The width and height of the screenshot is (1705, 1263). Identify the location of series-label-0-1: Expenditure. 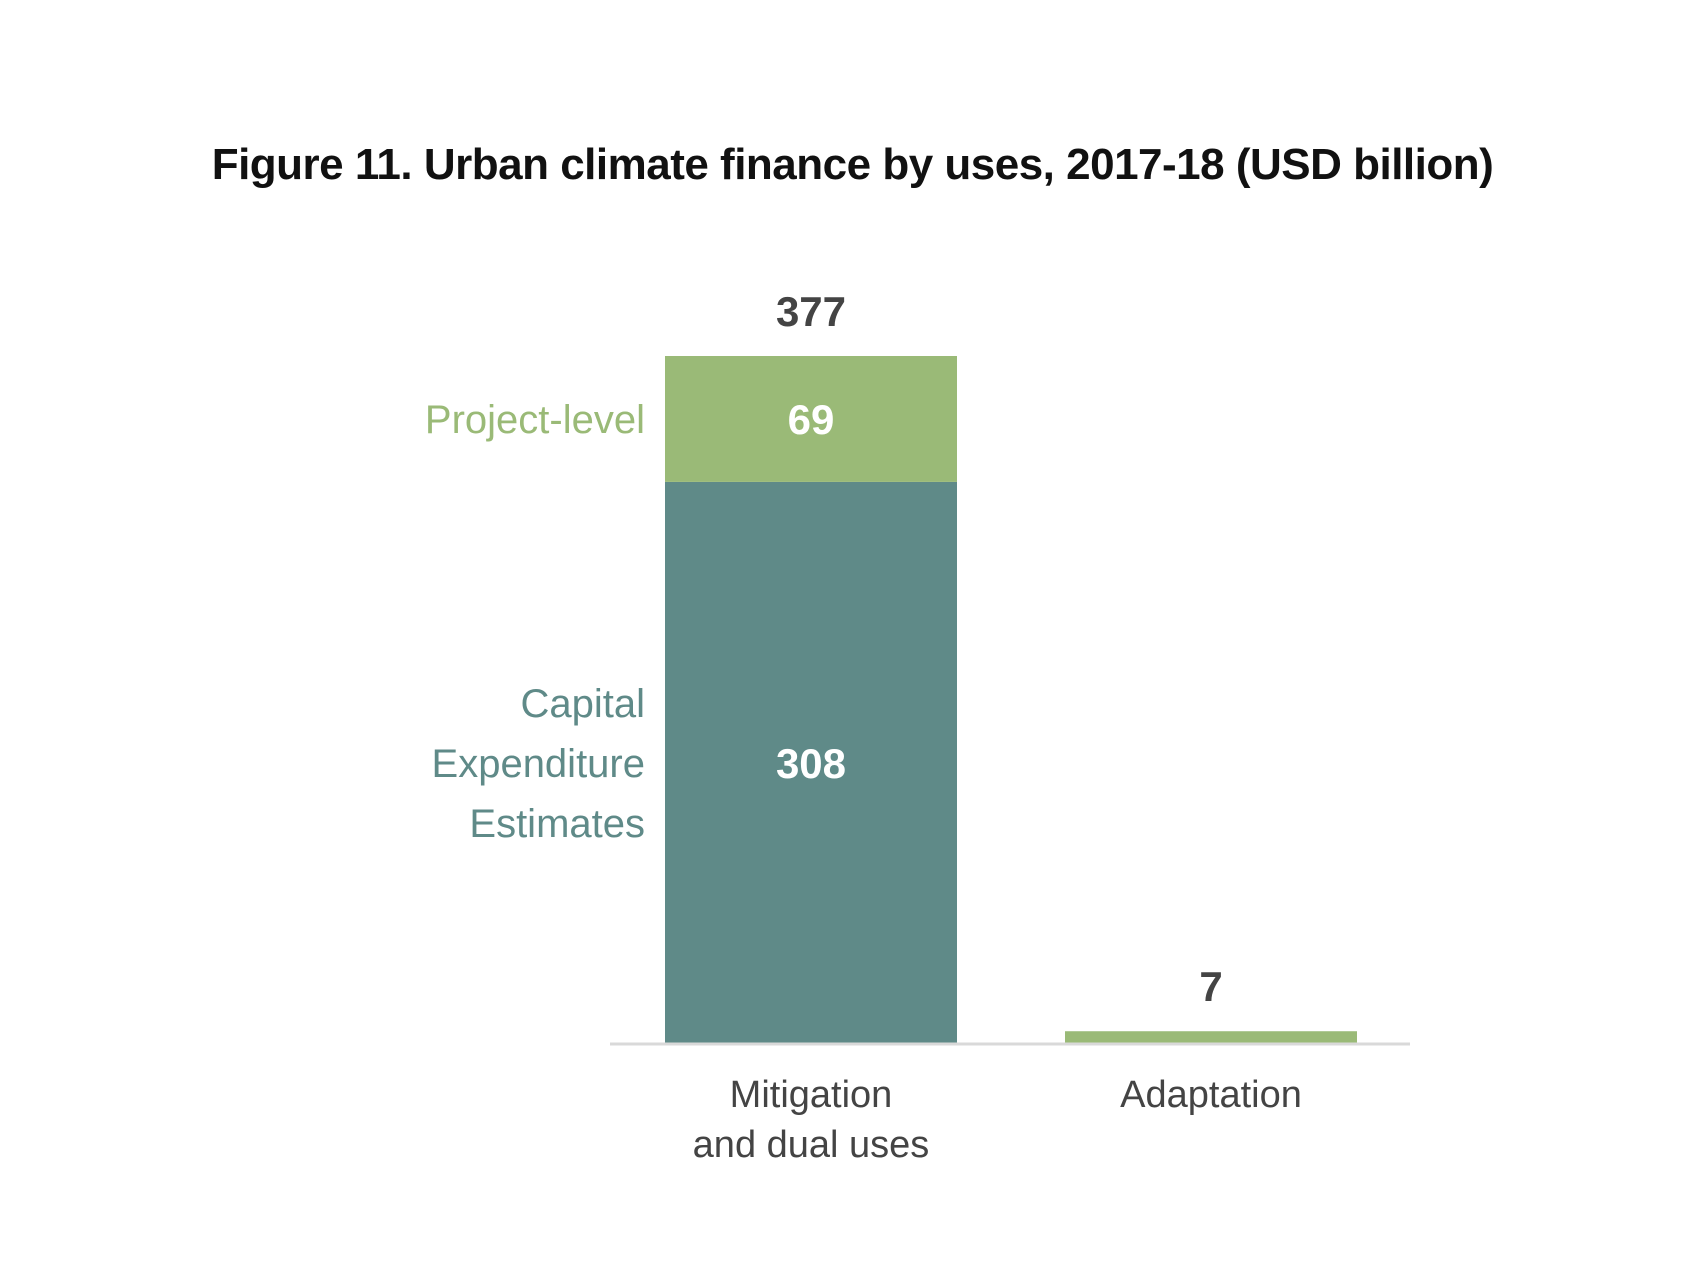
(538, 764).